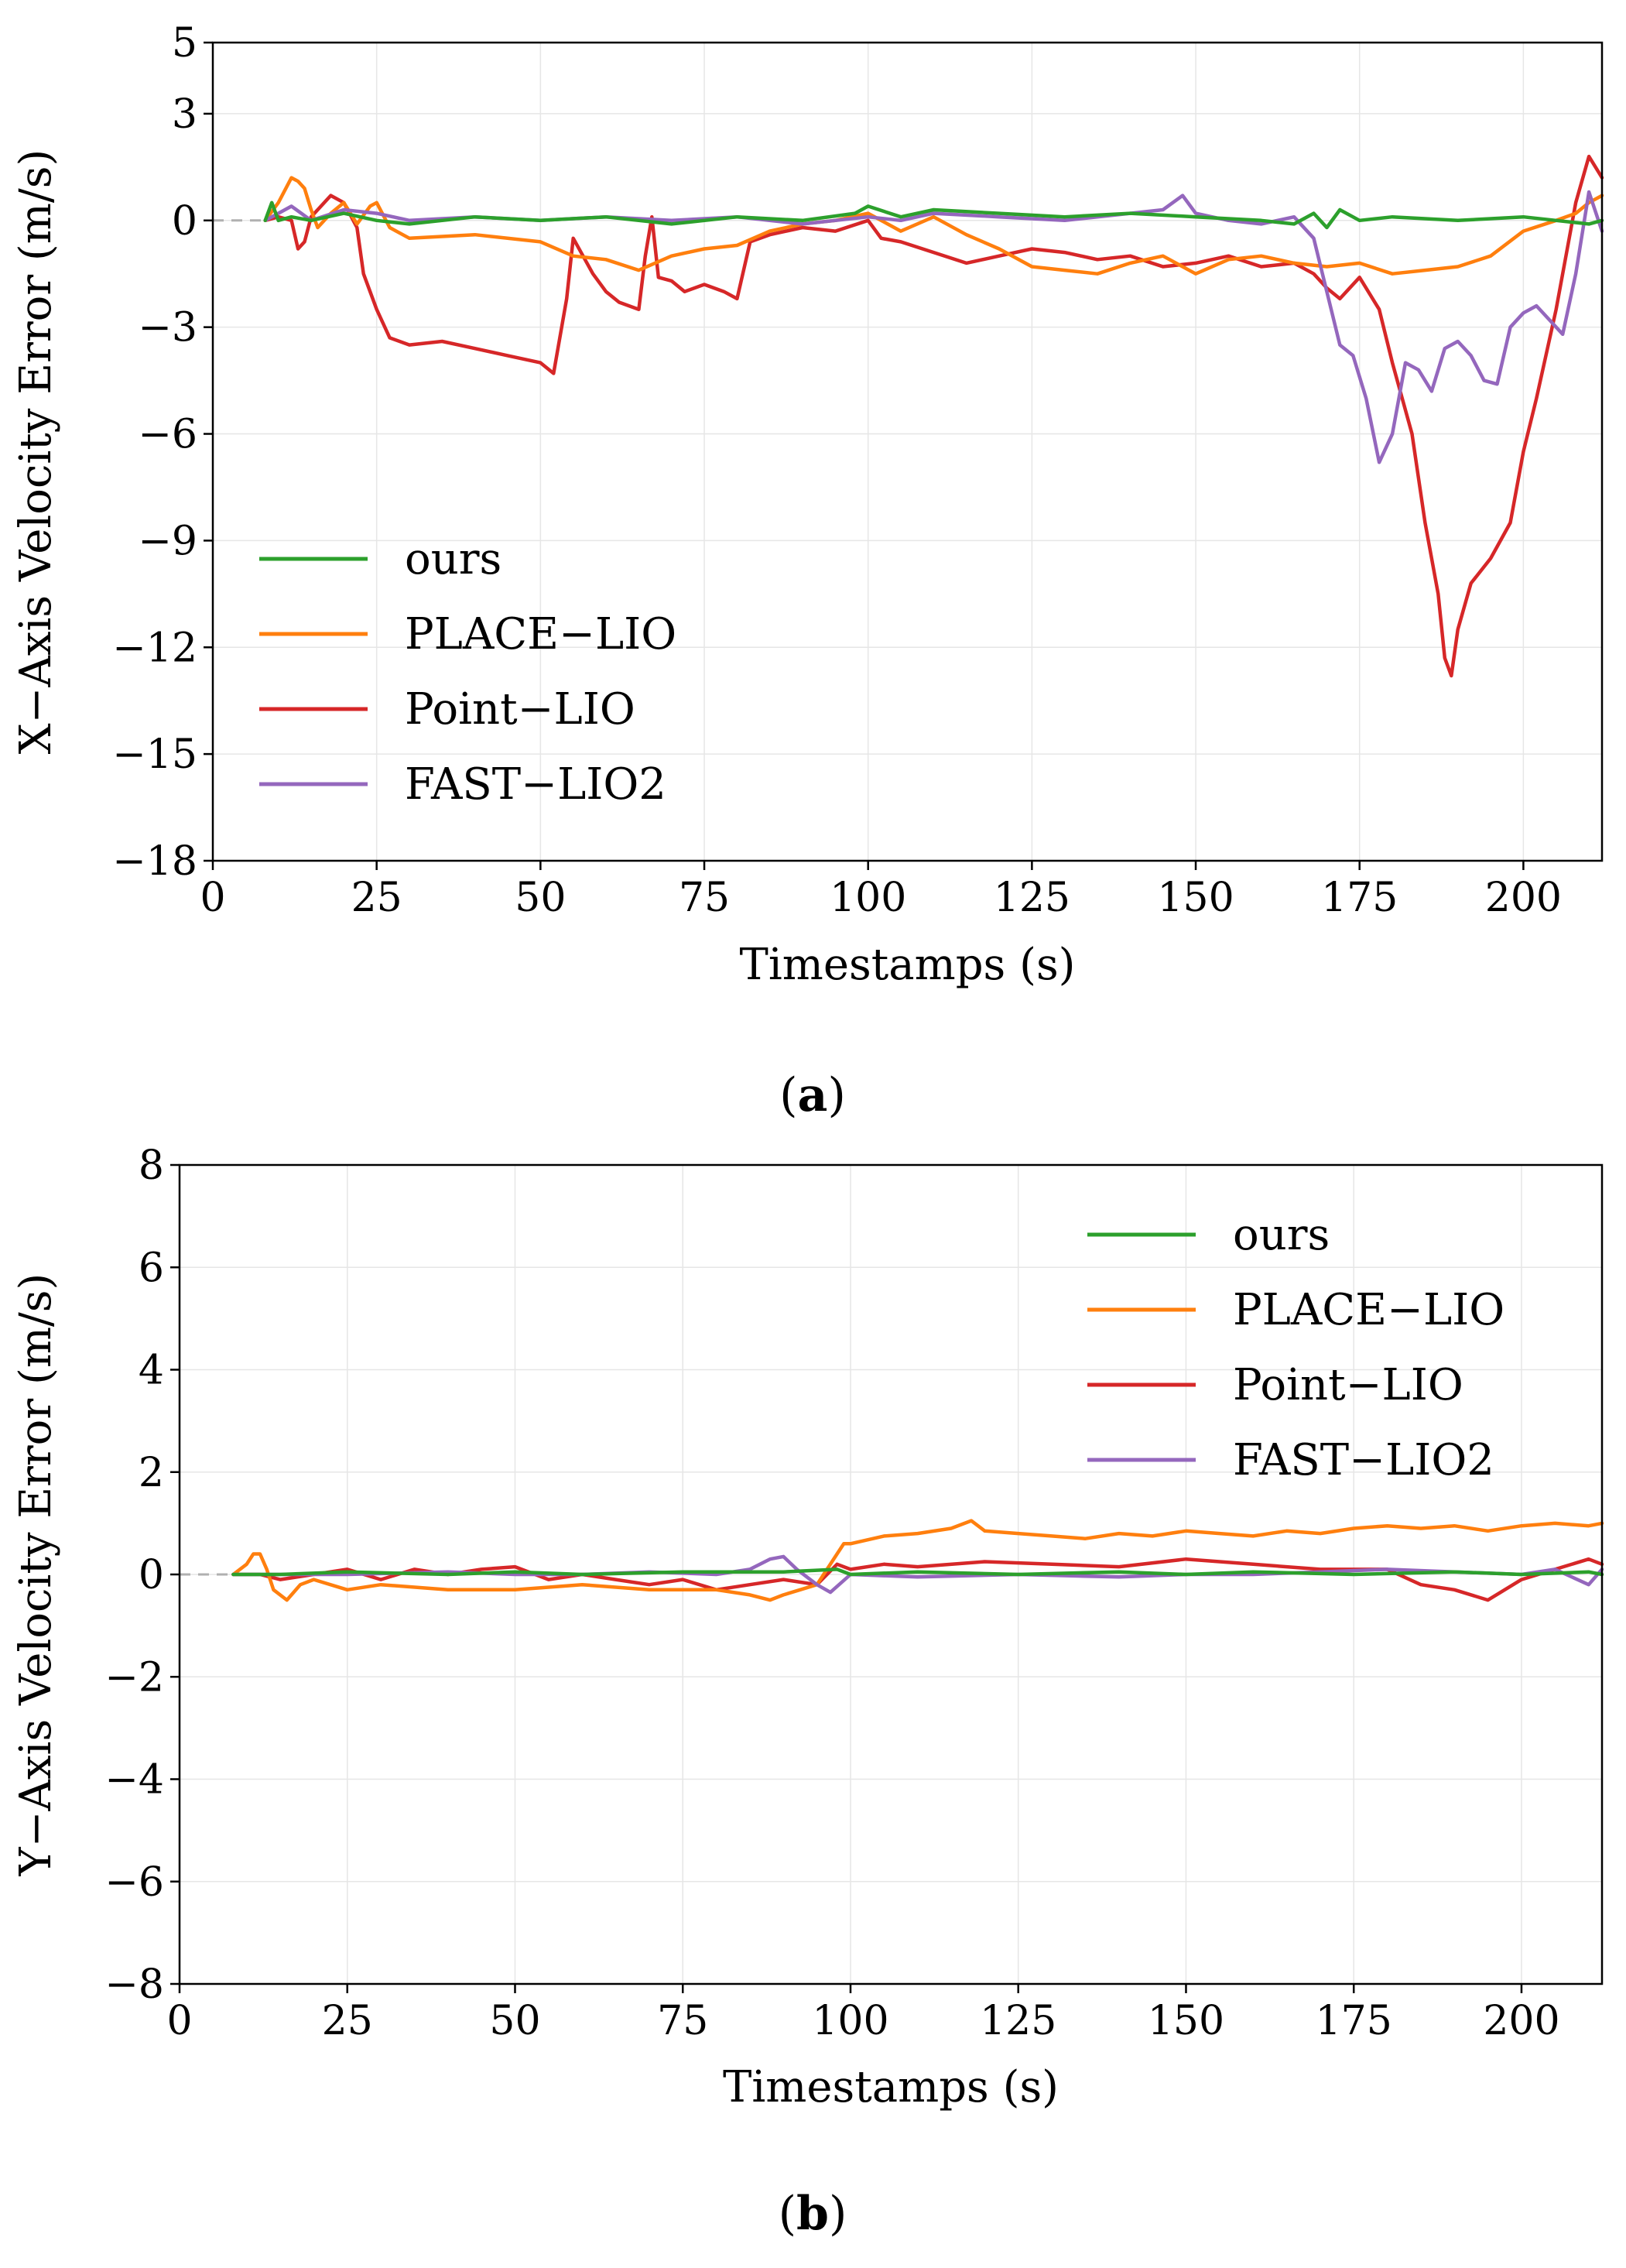  I want to click on y-tick-label: −8, so click(134, 1984).